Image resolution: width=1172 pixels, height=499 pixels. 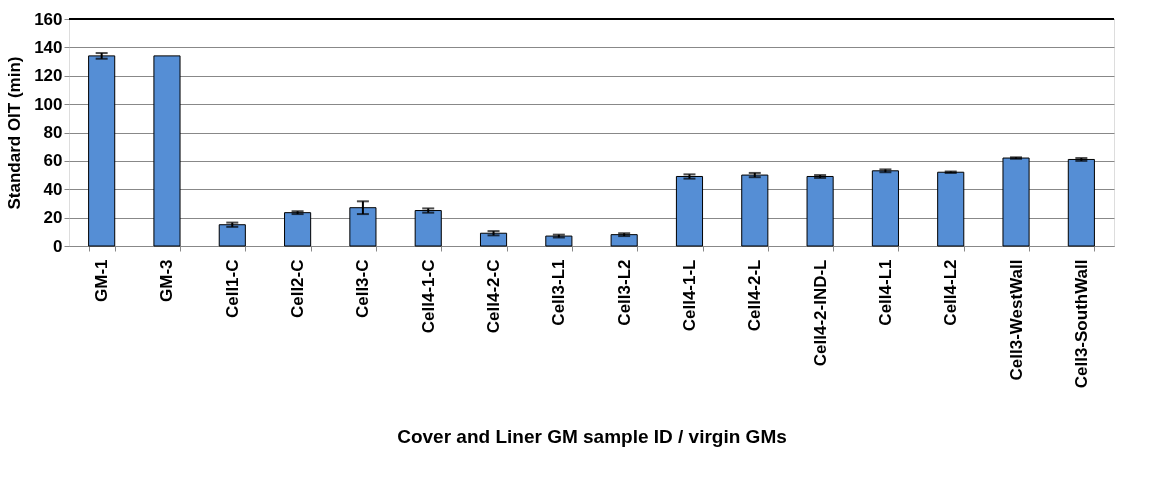 I want to click on x-tick-label: Cell3-SouthWall, so click(x=1081, y=324).